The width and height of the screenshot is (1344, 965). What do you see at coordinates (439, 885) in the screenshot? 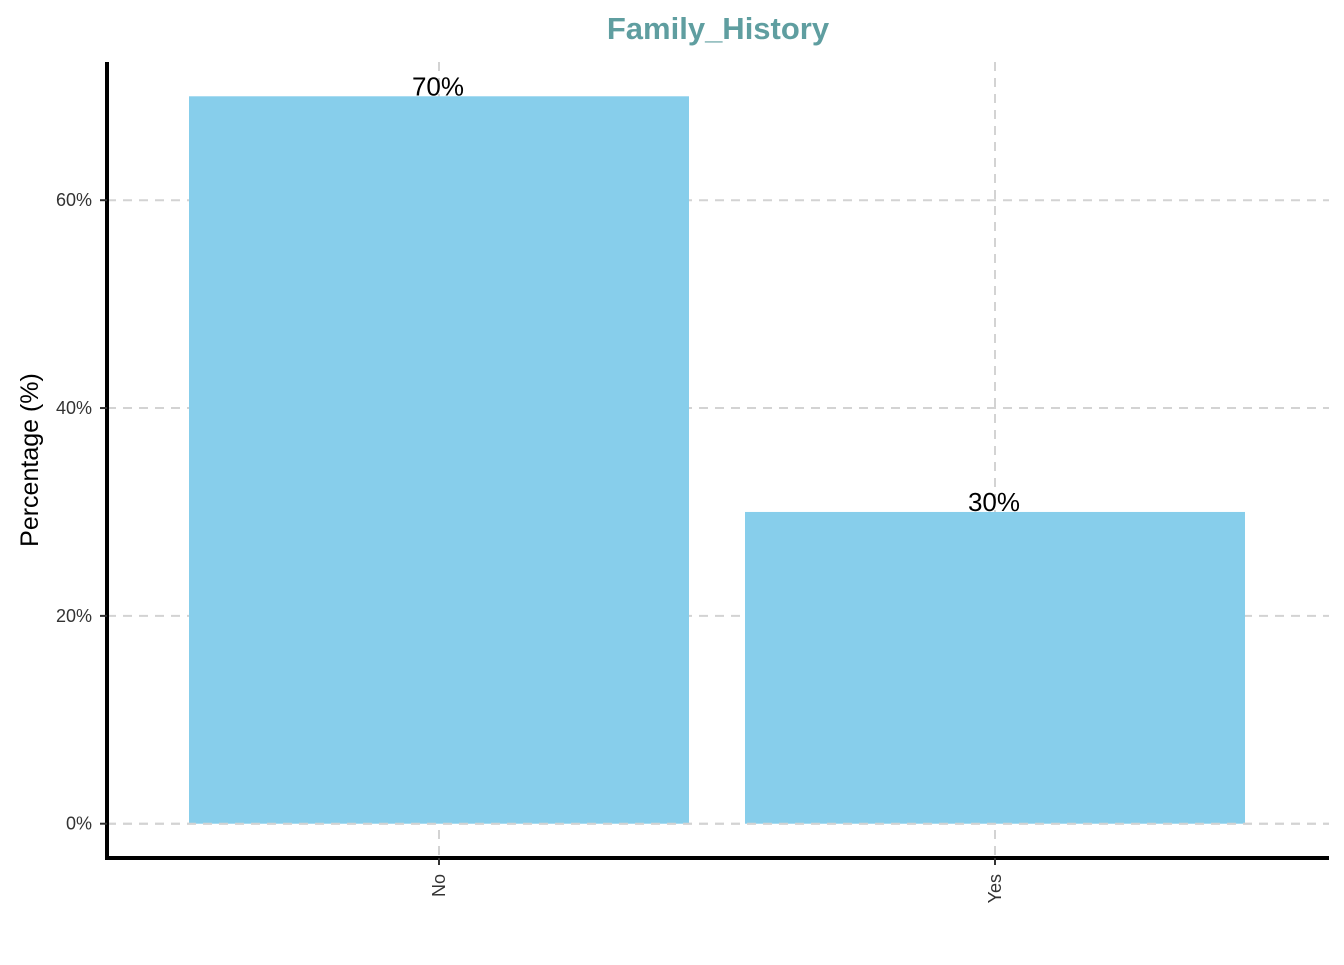
I see `x-tick-label: No` at bounding box center [439, 885].